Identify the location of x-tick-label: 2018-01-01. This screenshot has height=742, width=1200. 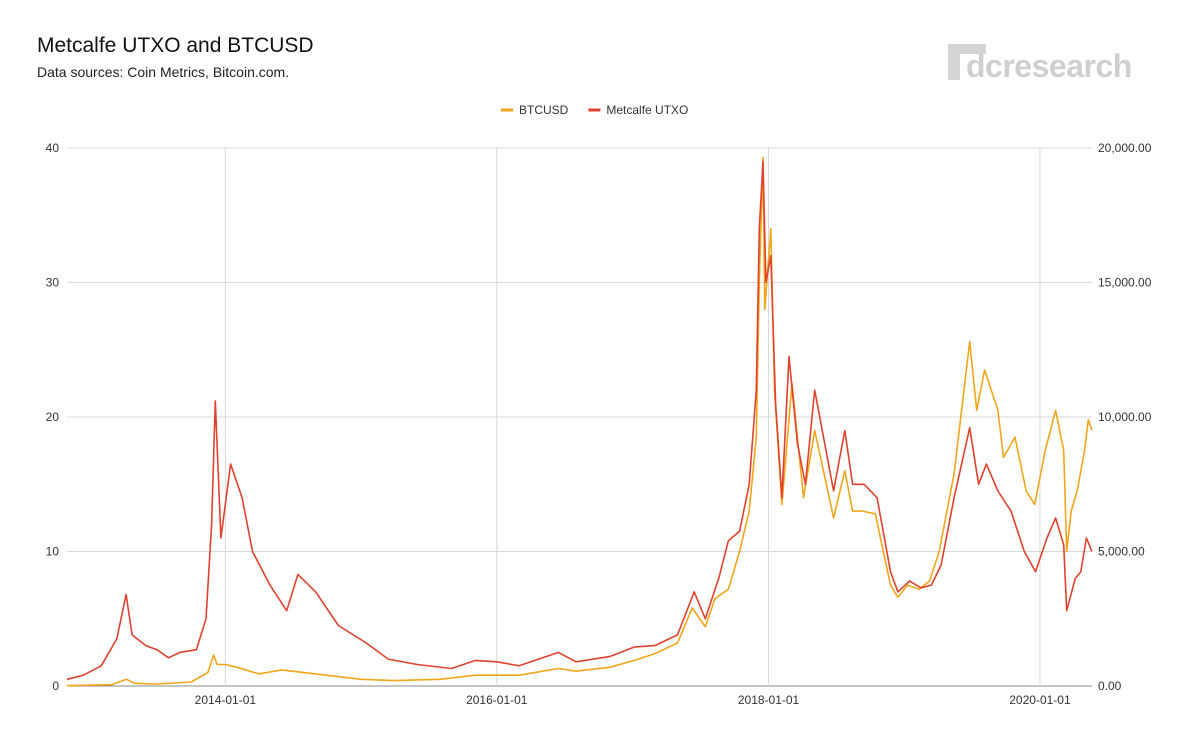
(769, 700).